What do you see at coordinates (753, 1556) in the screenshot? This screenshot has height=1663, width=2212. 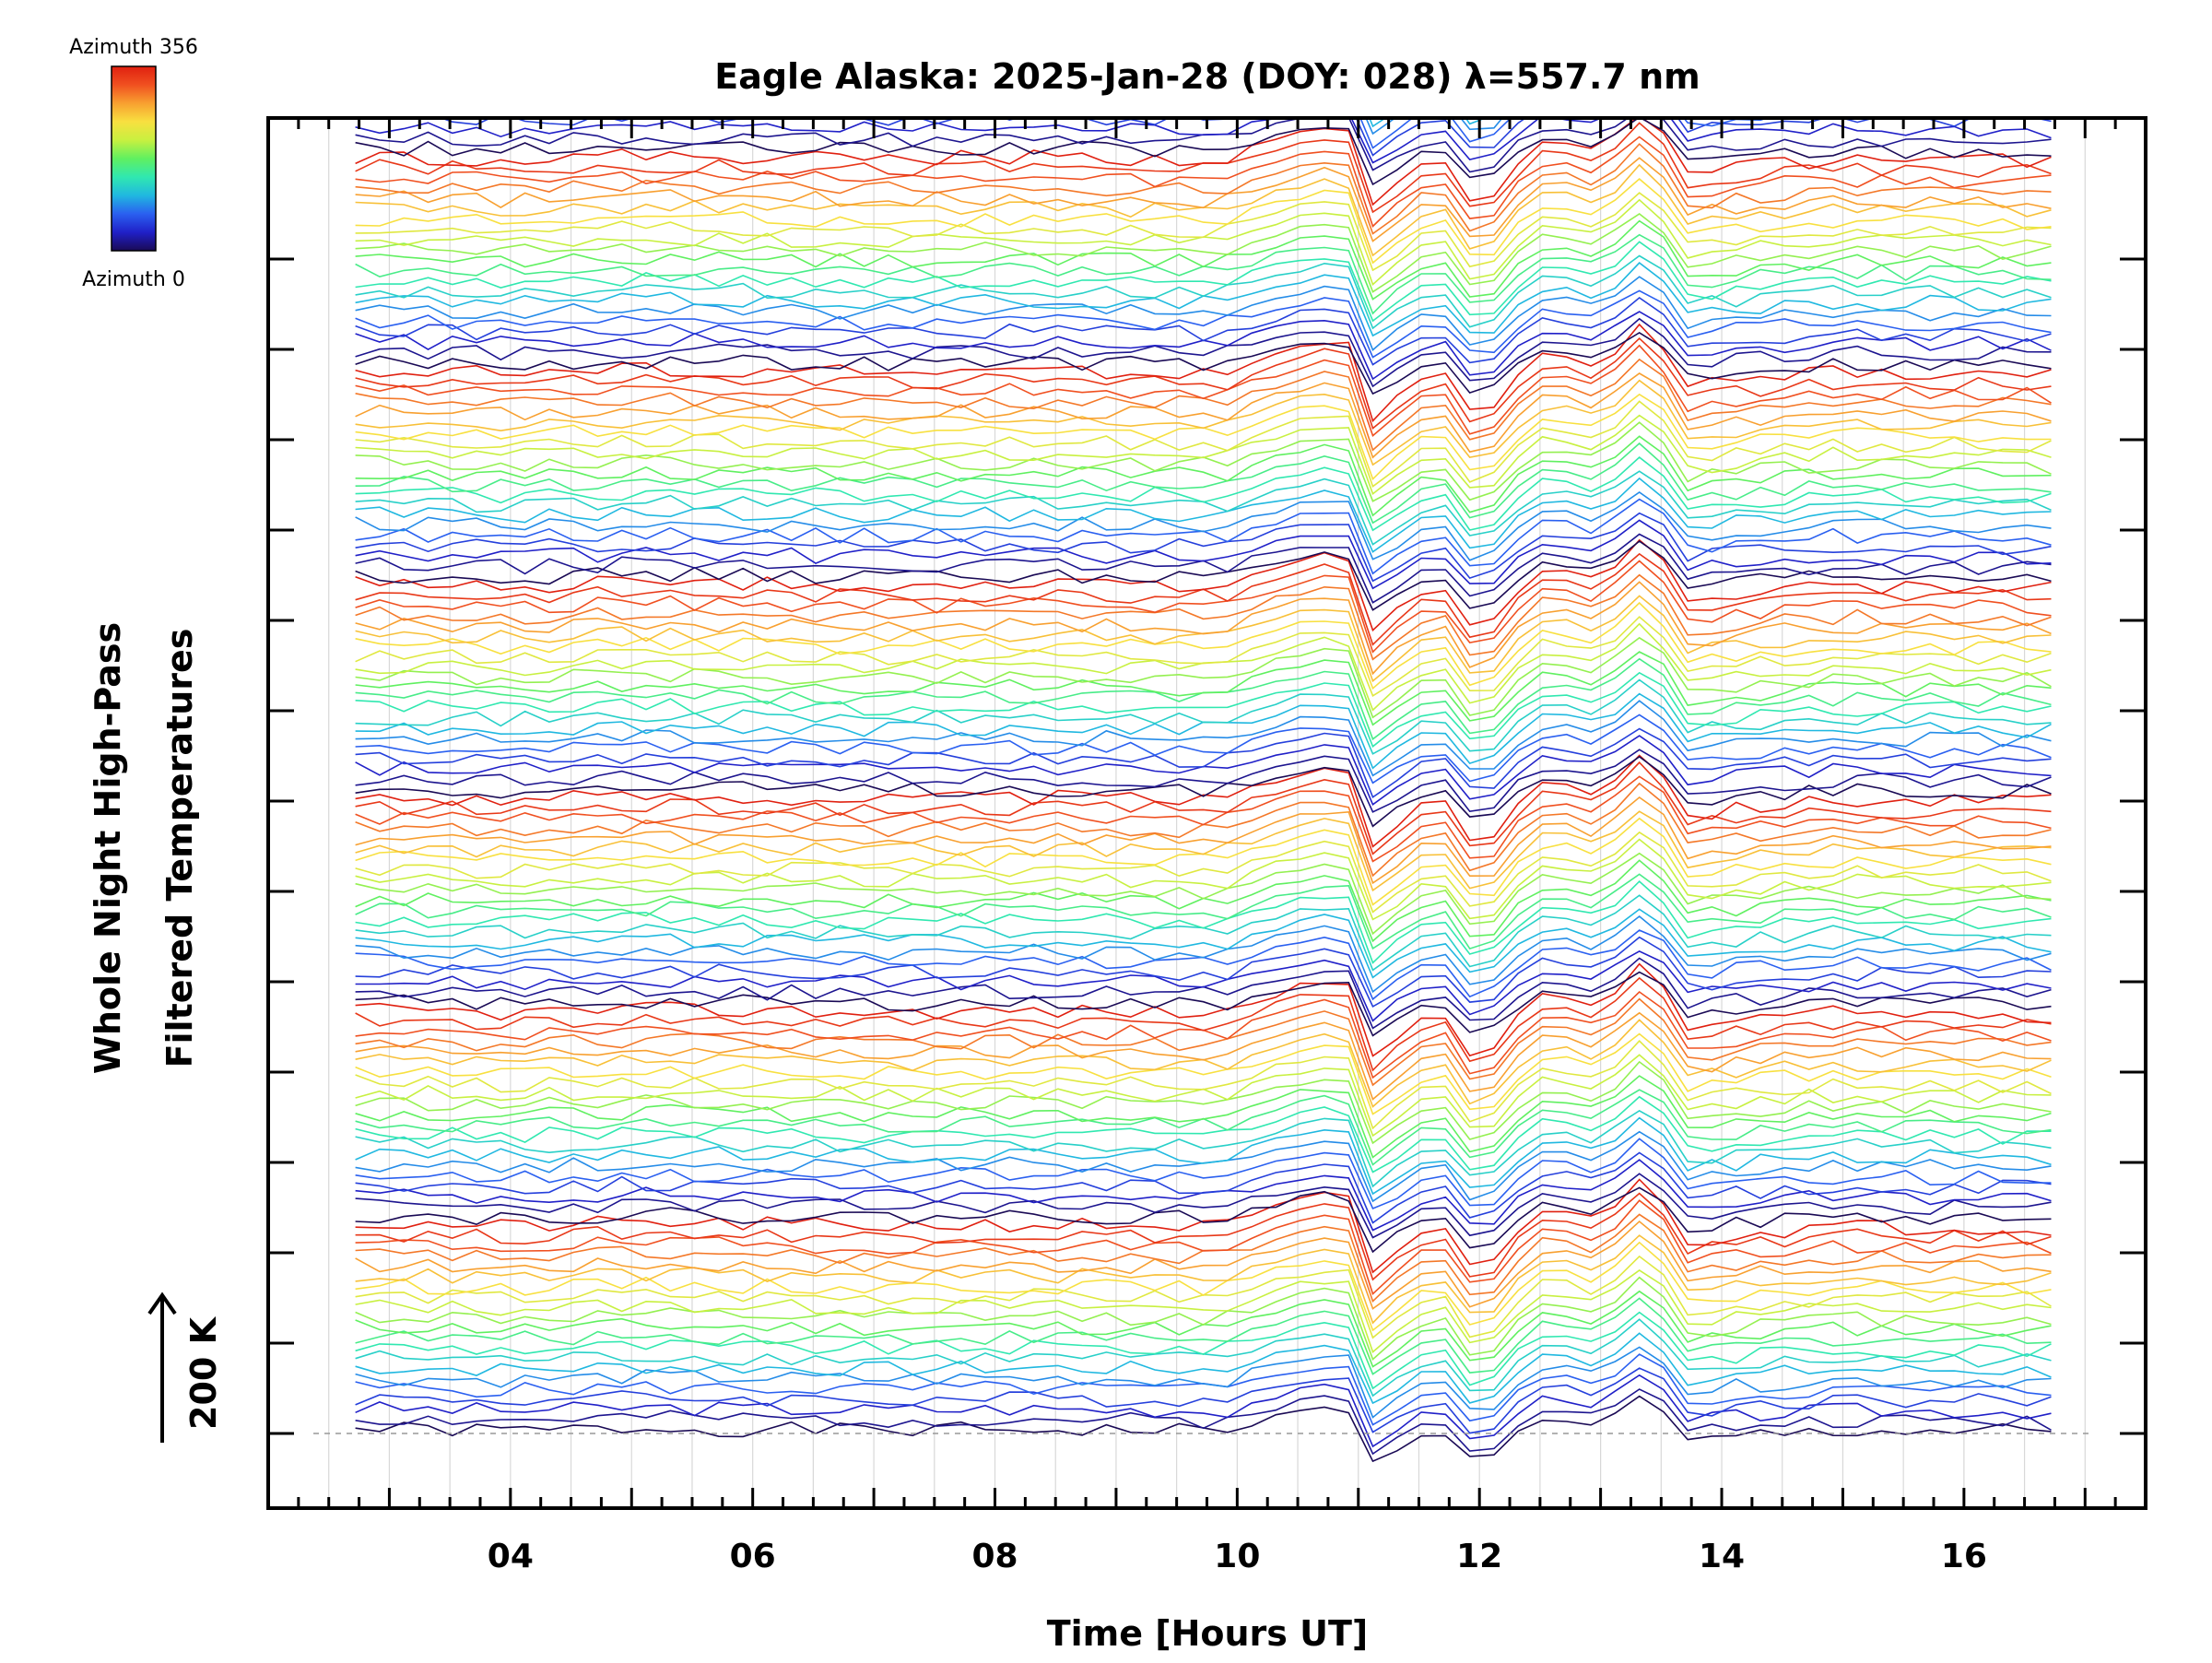 I see `x-tick-label: 06` at bounding box center [753, 1556].